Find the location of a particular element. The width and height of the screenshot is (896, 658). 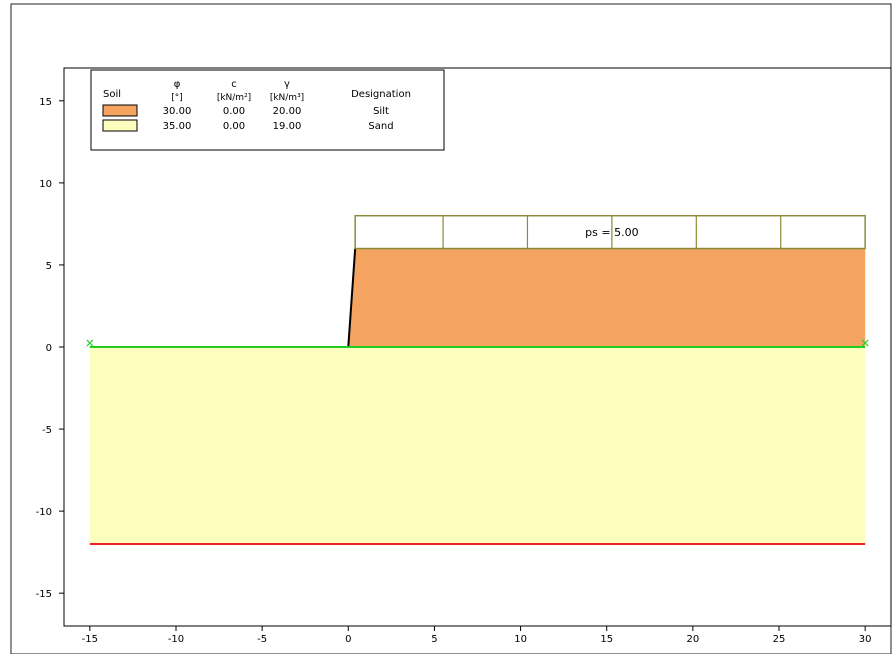

y-tick-label: 5 is located at coordinates (49, 266).